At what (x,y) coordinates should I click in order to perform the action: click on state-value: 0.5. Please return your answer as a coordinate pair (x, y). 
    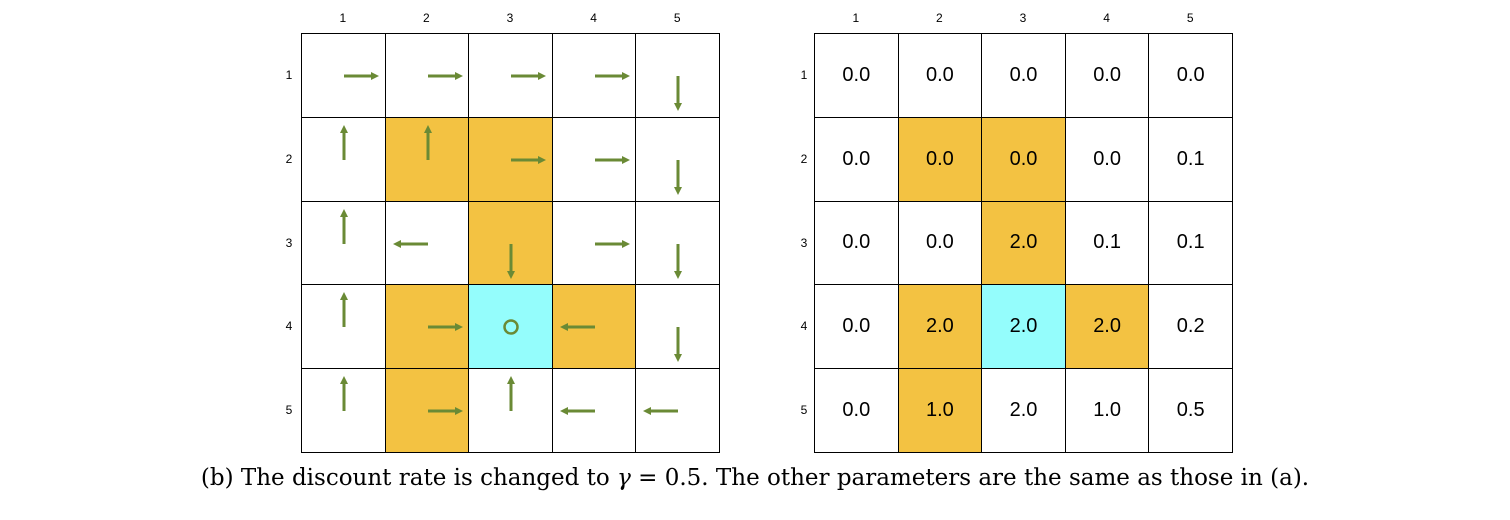
    Looking at the image, I should click on (1190, 410).